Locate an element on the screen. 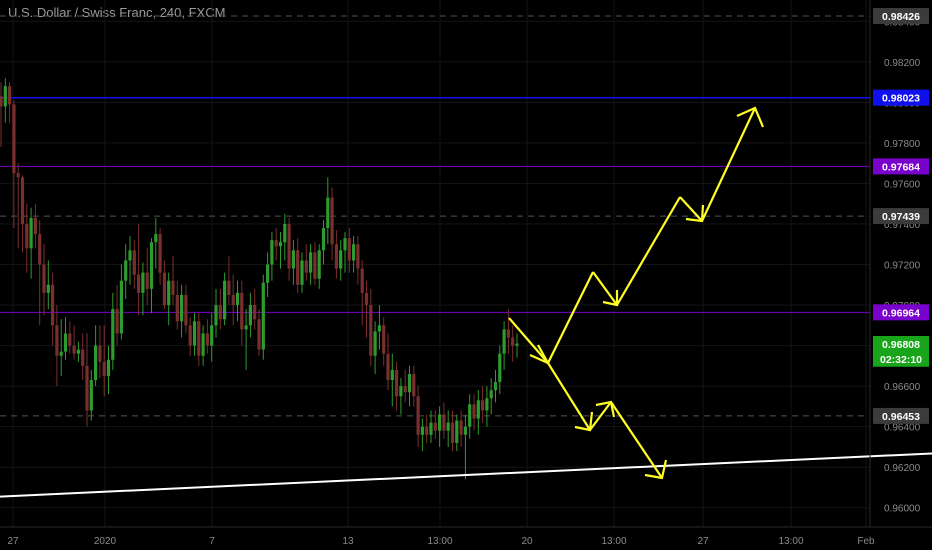 This screenshot has height=550, width=932. price-label-0: 0.98426 is located at coordinates (901, 17).